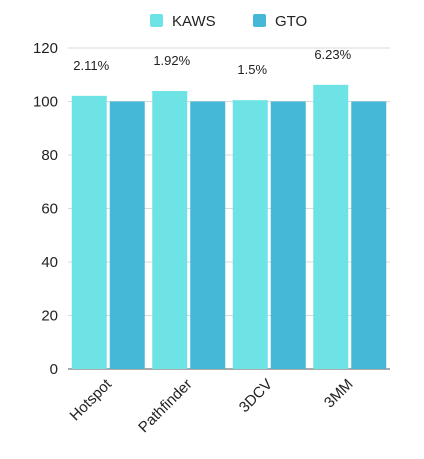 The width and height of the screenshot is (424, 459). What do you see at coordinates (212, 62) in the screenshot?
I see `data-labels: 2.11% 1.92% 1.5% 6.23%` at bounding box center [212, 62].